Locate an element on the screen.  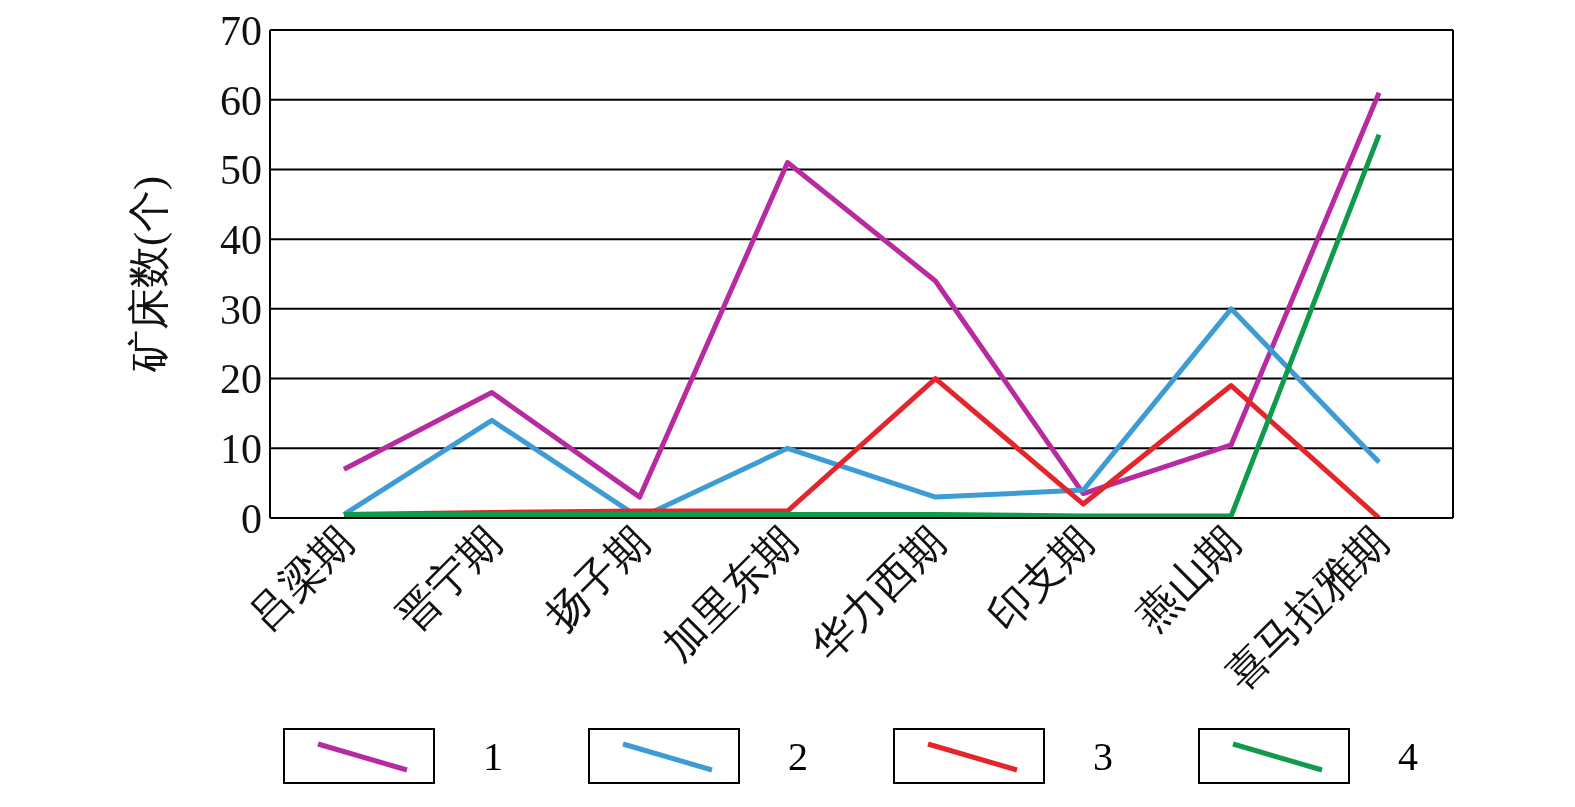
y-axis-title: 矿床数(个) is located at coordinates (149, 274).